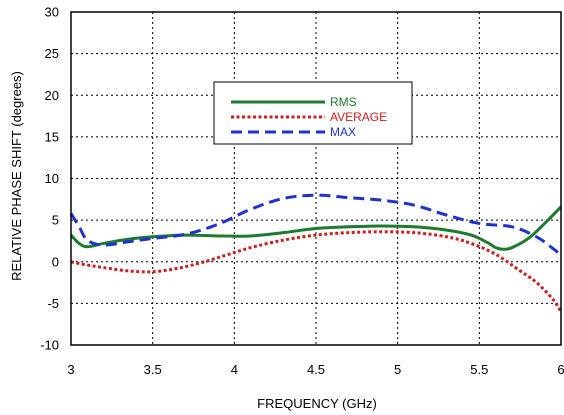 This screenshot has height=415, width=564. I want to click on legend-label-max: MAX, so click(343, 132).